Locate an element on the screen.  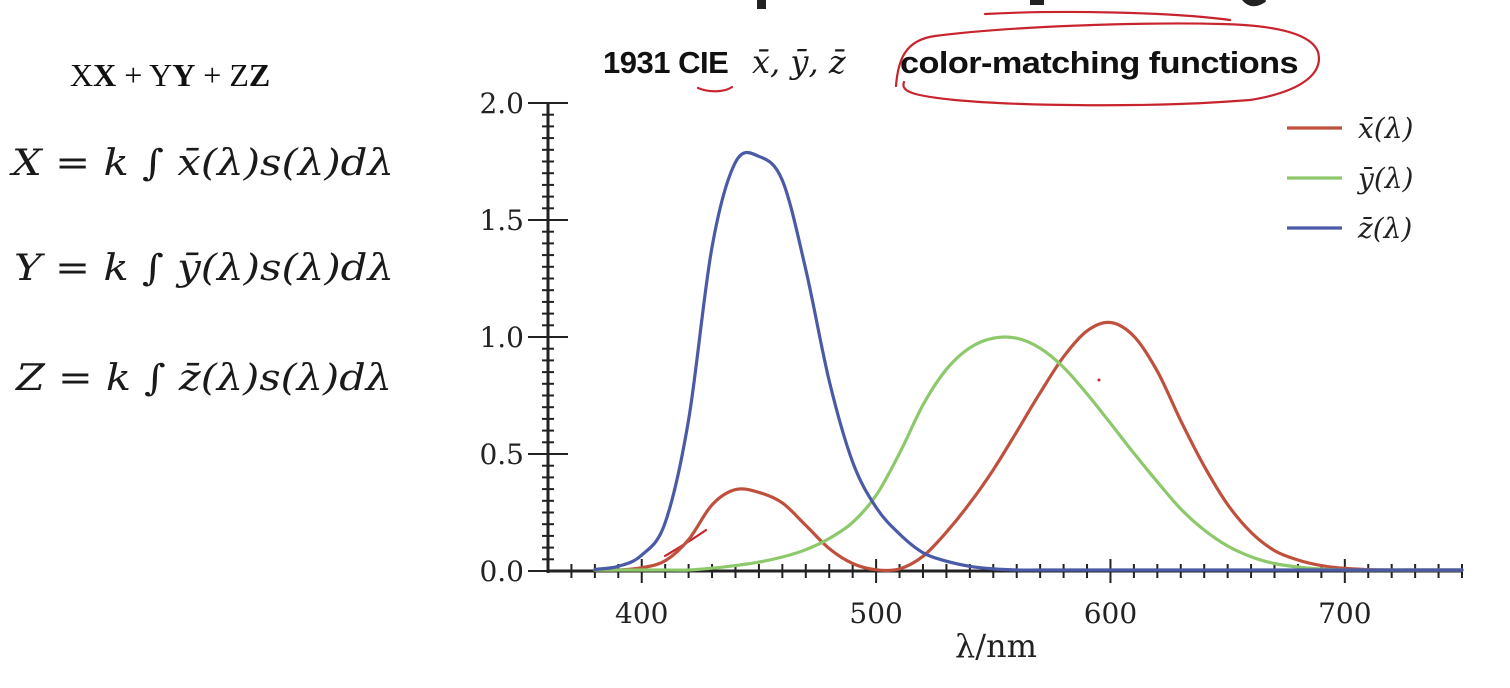
x-axis-label: λ/nm is located at coordinates (996, 646).